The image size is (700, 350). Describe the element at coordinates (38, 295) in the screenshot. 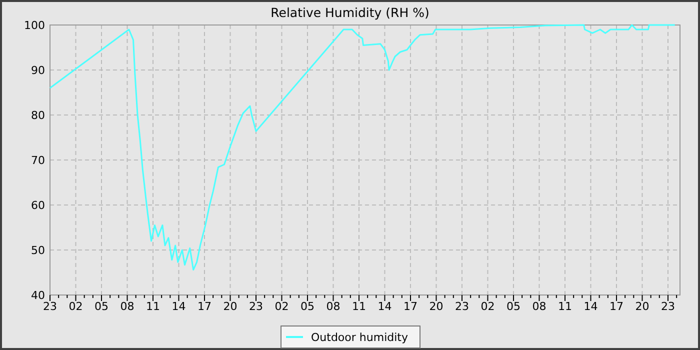

I see `y-tick-label: 40` at that location.